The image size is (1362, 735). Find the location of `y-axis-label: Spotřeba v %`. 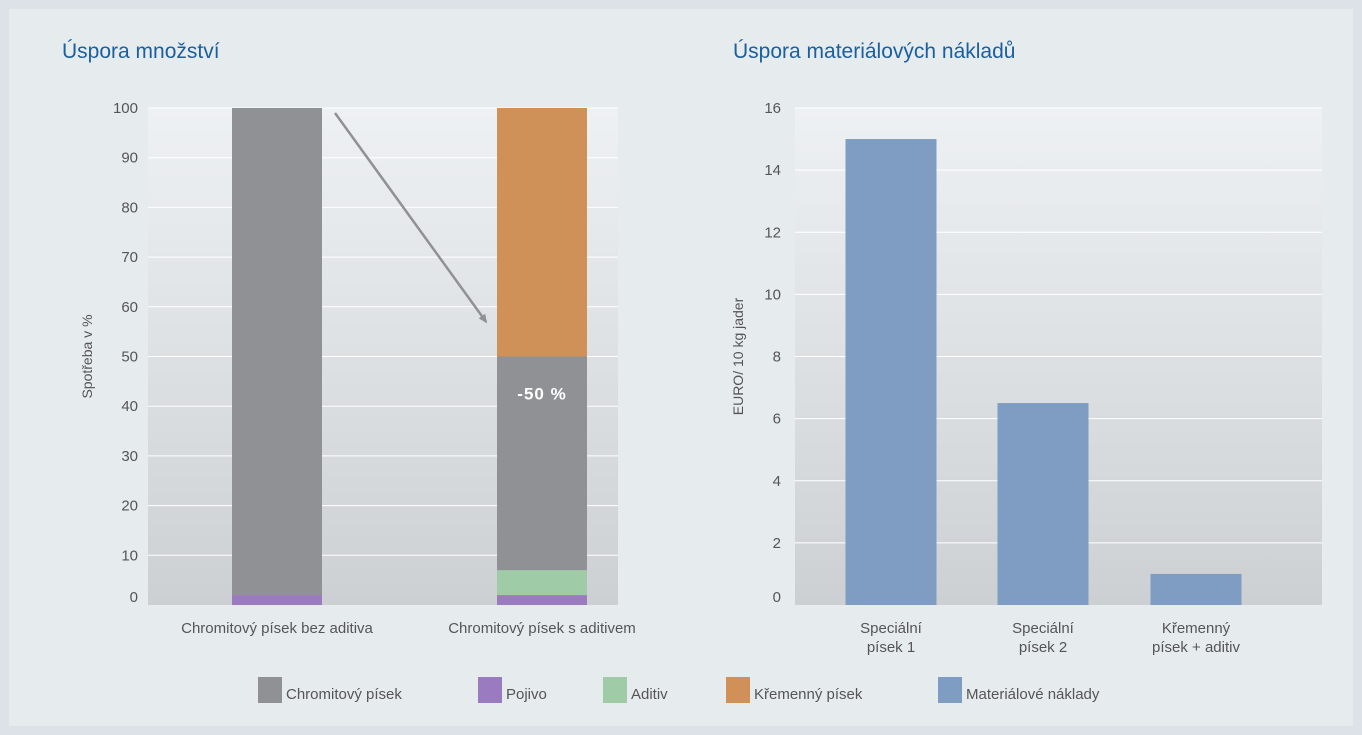

y-axis-label: Spotřeba v % is located at coordinates (87, 356).